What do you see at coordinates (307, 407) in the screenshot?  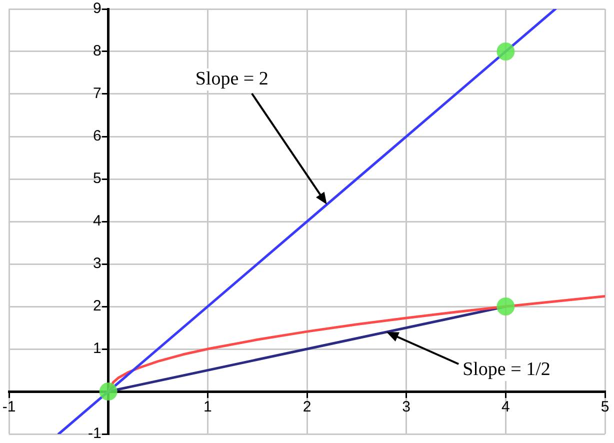 I see `x-tick-label: 2` at bounding box center [307, 407].